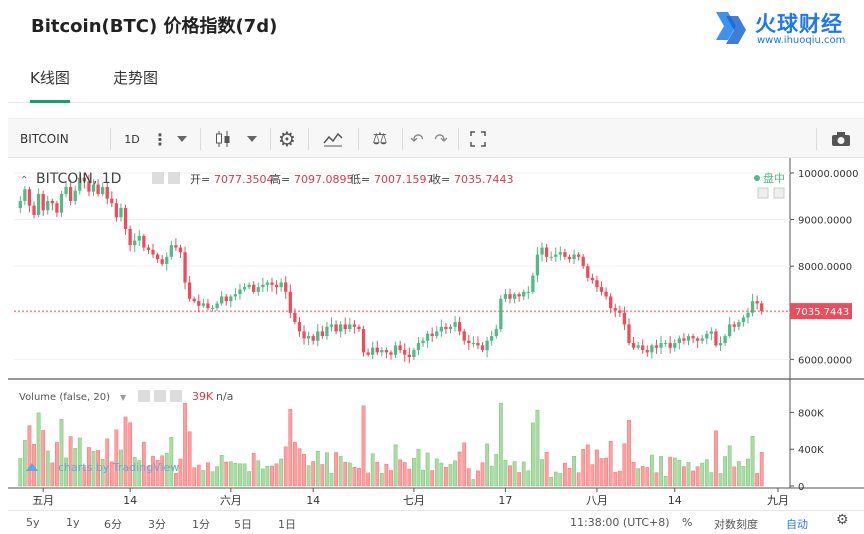 This screenshot has width=864, height=534. What do you see at coordinates (132, 139) in the screenshot?
I see `interval-button: 1D` at bounding box center [132, 139].